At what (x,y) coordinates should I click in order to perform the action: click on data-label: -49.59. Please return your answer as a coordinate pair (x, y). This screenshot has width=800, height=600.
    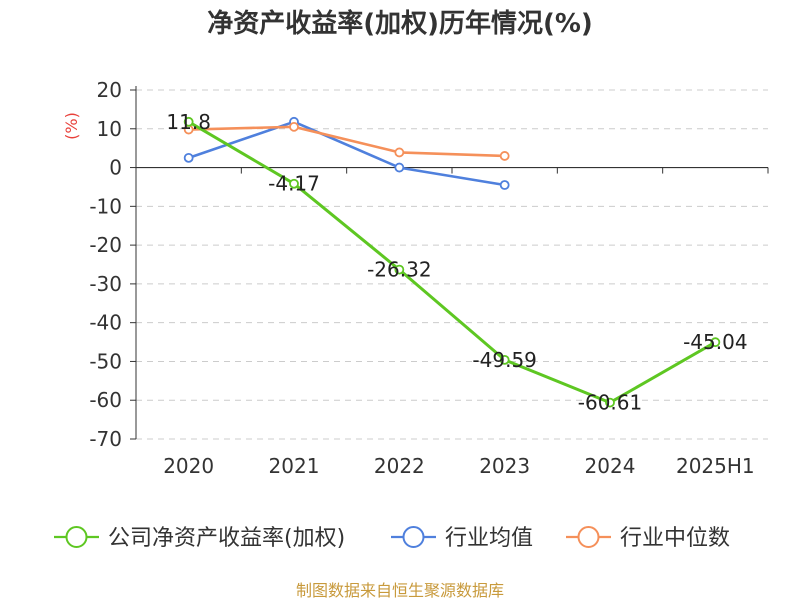
    Looking at the image, I should click on (504, 360).